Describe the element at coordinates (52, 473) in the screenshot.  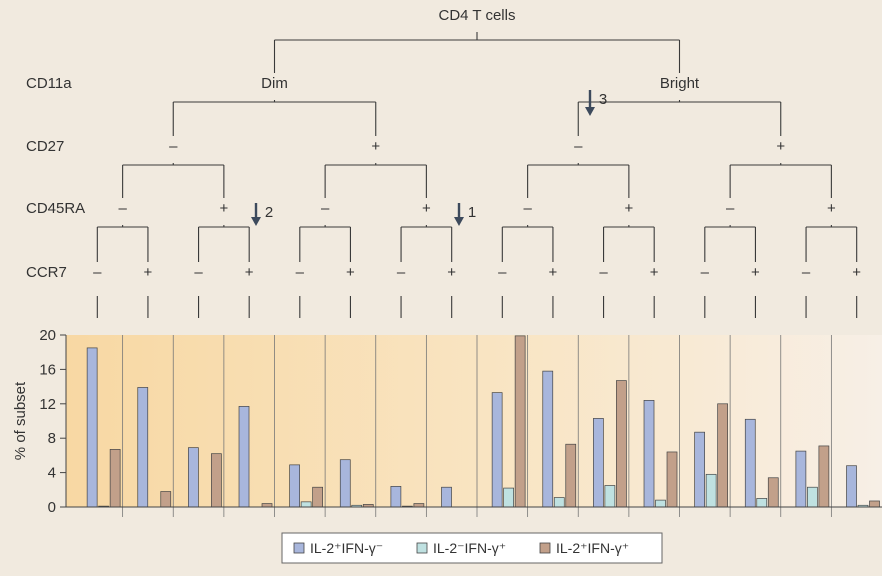
I see `y-tick-label-4: 4` at that location.